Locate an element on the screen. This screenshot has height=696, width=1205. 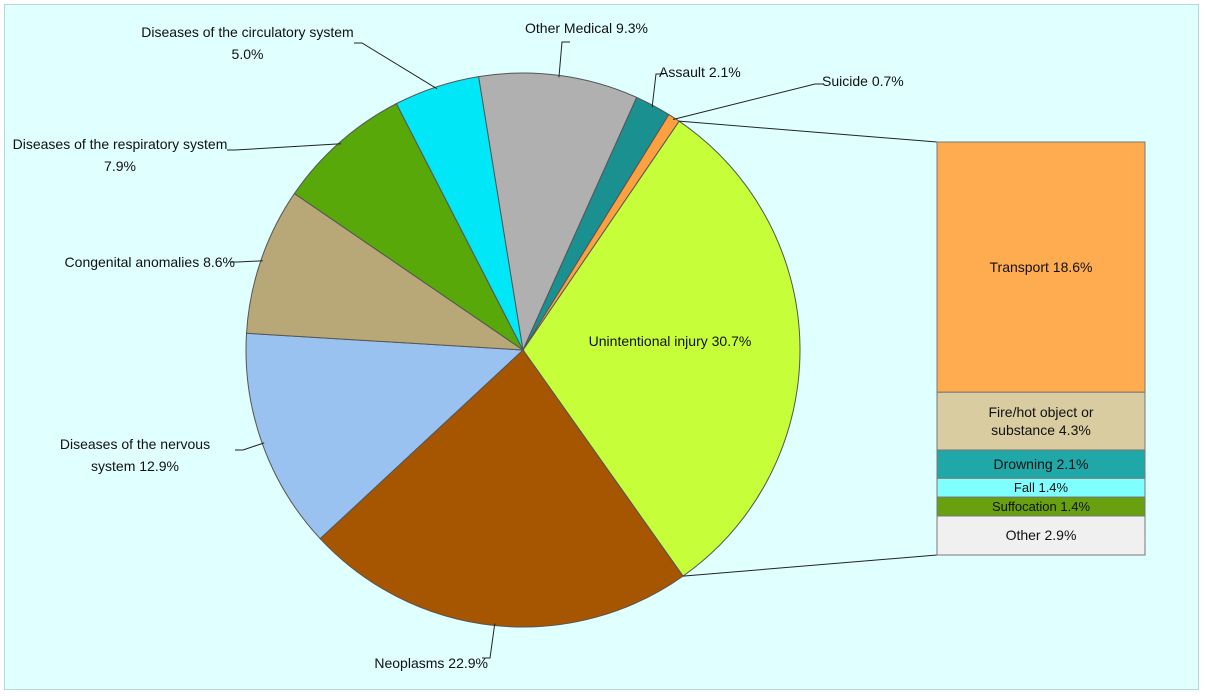
label-category: Suicide is located at coordinates (845, 81).